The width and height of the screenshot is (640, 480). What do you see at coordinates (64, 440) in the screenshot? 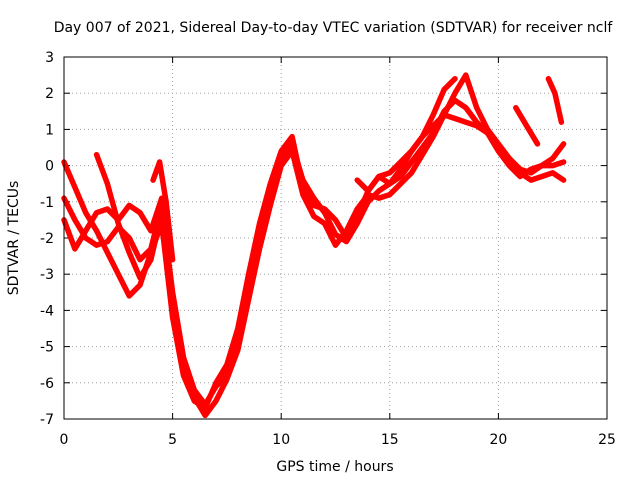
I see `x-tick-label: 0` at bounding box center [64, 440].